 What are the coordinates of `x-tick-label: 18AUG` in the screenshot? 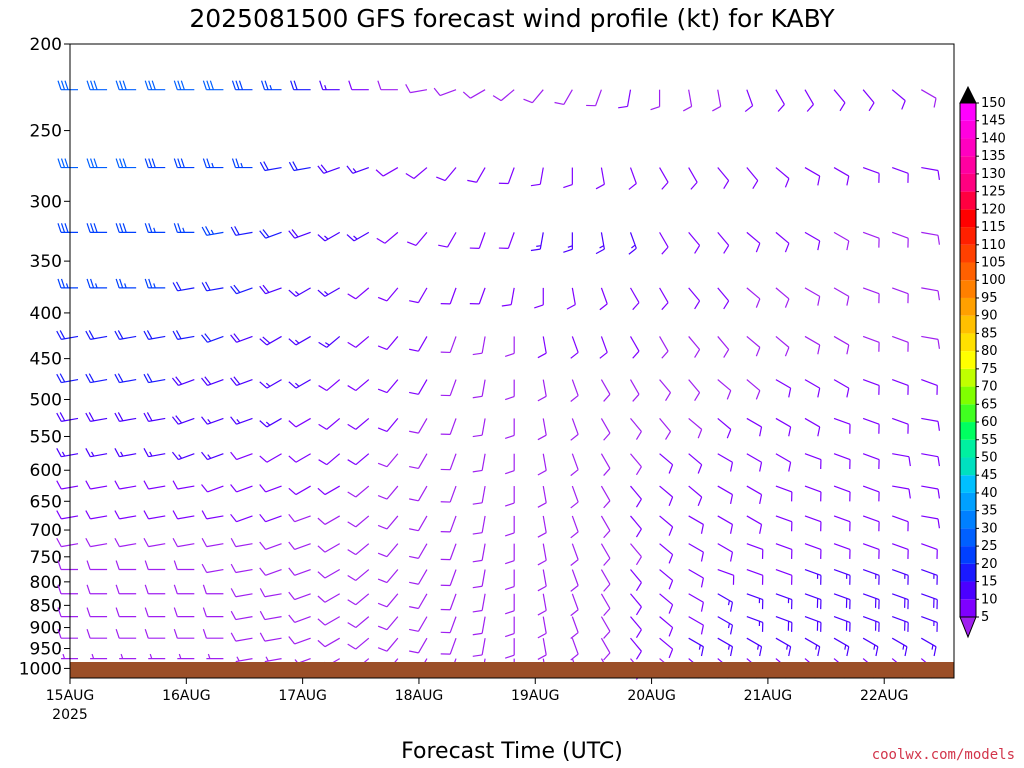 It's located at (419, 696).